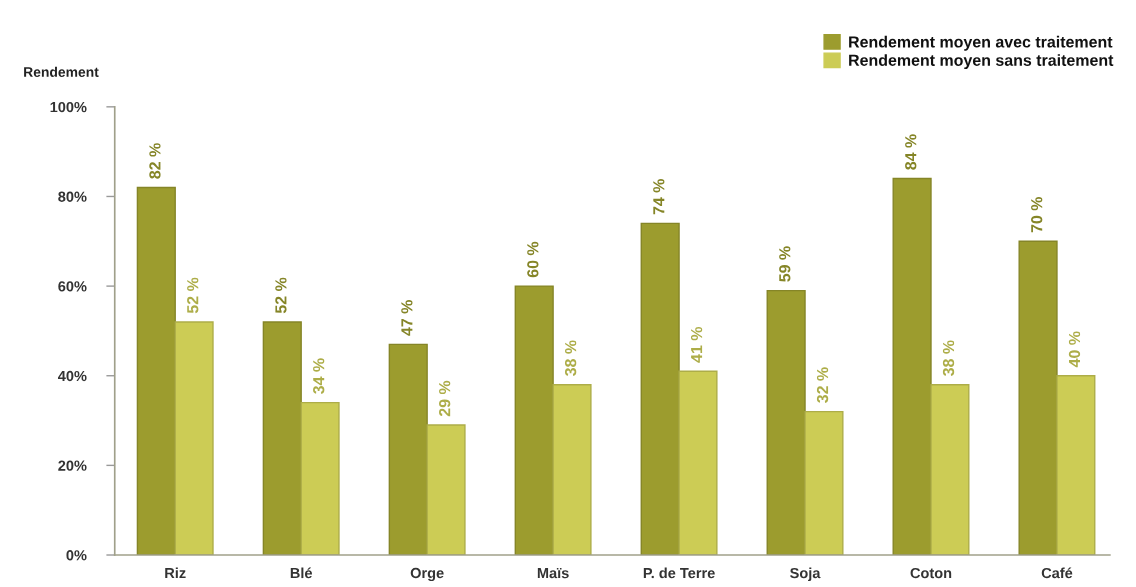  Describe the element at coordinates (805, 574) in the screenshot. I see `x-tick-label: Soja` at that location.